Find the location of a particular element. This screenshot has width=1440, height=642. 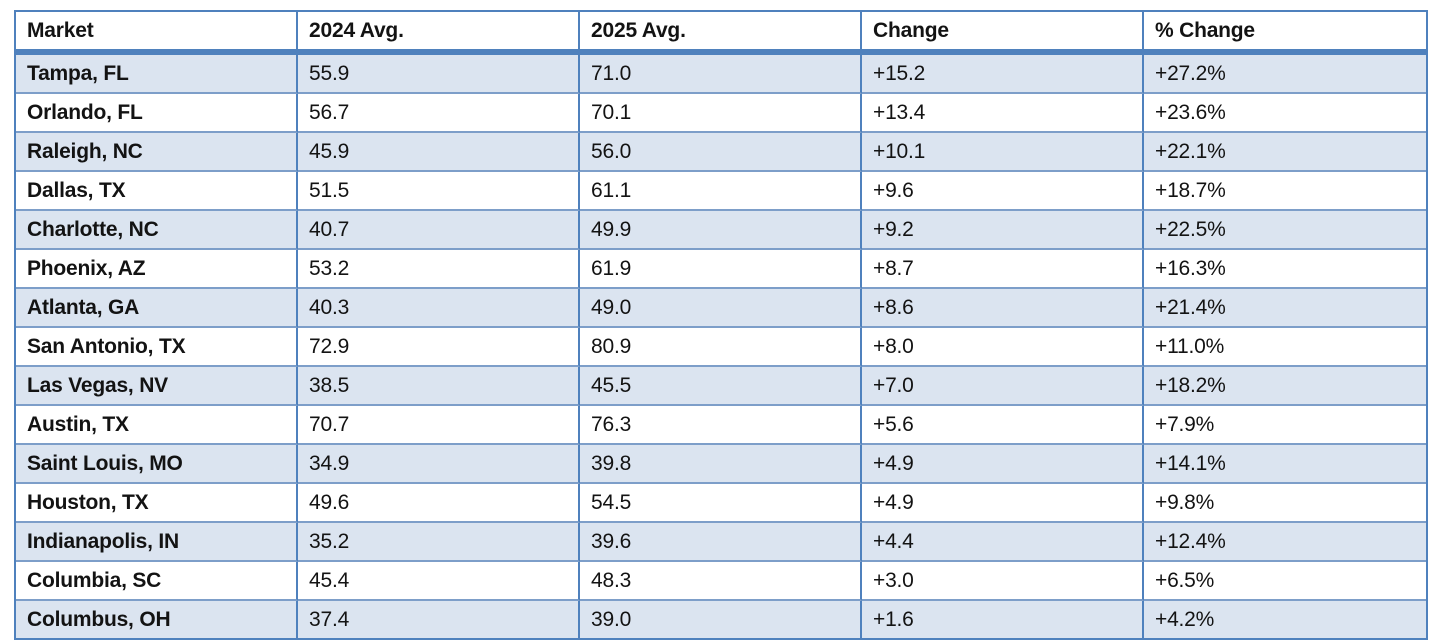

table-row: Columbus, OH 37.4 39.0 +1.6 +4.2% is located at coordinates (721, 619).